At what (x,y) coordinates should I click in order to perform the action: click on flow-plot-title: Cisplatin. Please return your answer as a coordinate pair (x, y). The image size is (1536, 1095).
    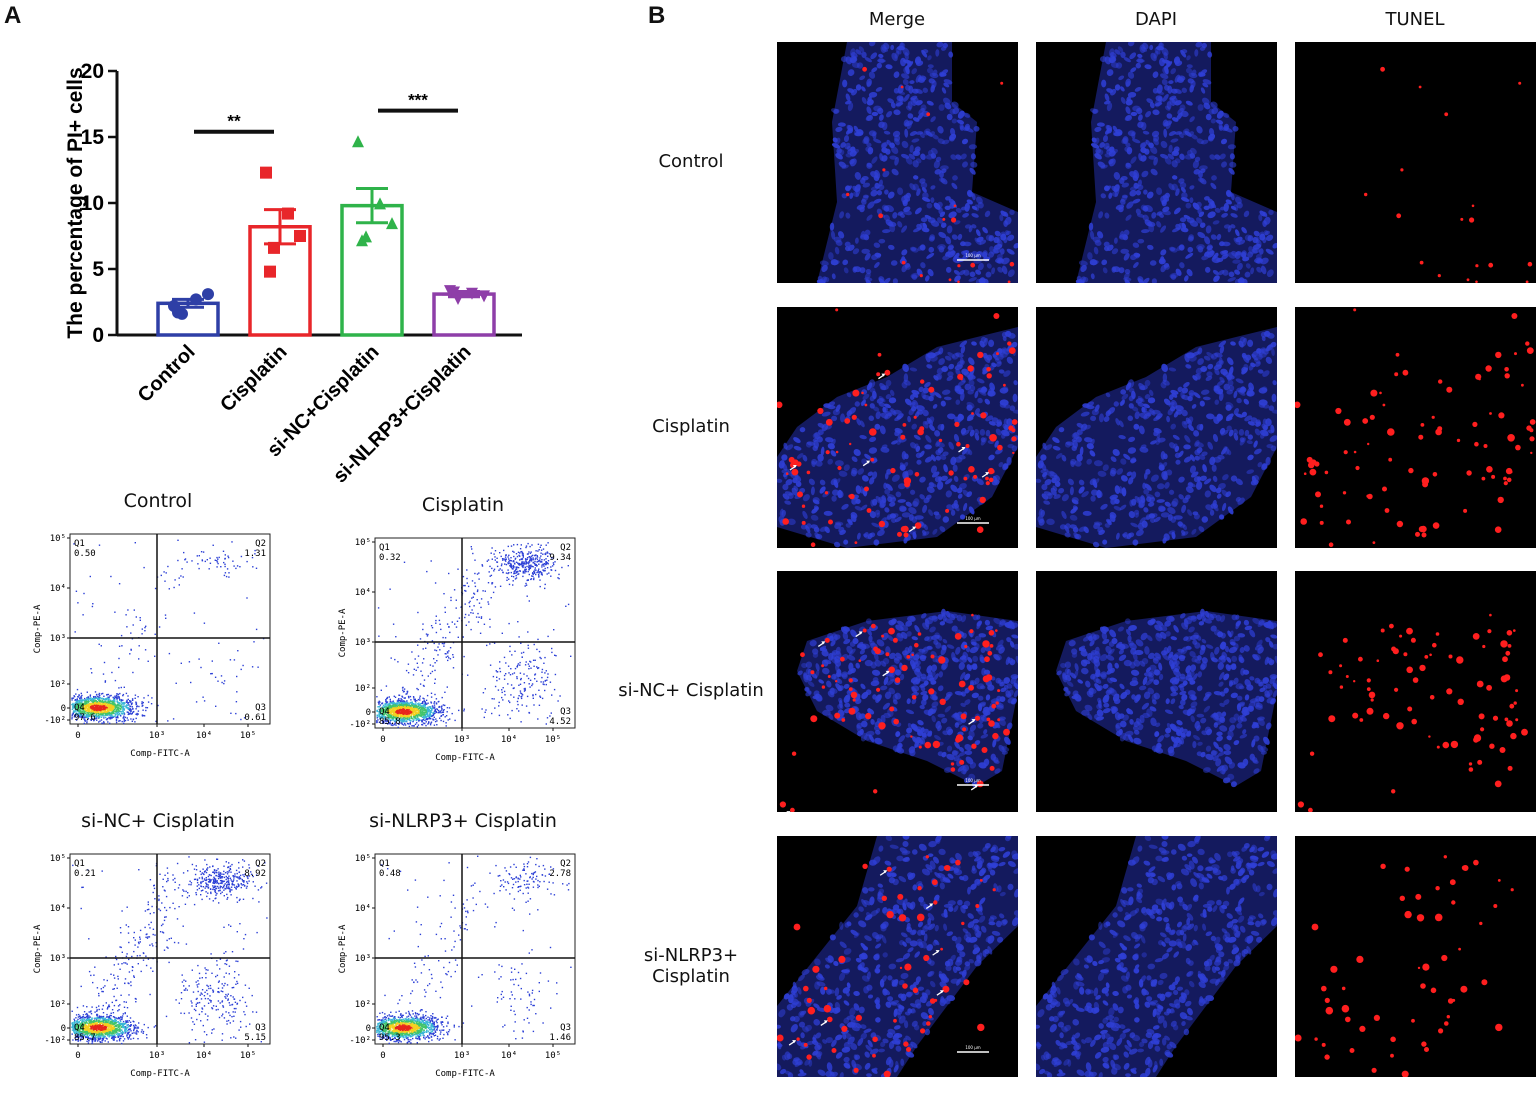
    Looking at the image, I should click on (463, 505).